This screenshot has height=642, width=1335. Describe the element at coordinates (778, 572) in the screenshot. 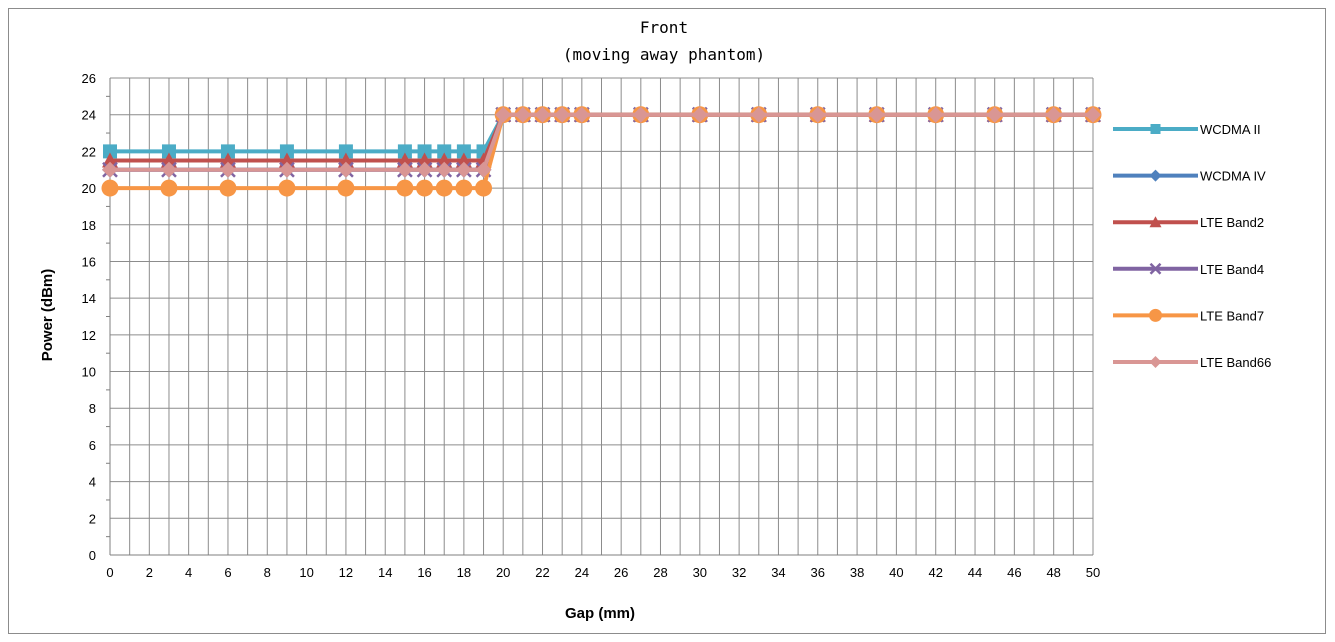

I see `x-tick-label: 34` at that location.